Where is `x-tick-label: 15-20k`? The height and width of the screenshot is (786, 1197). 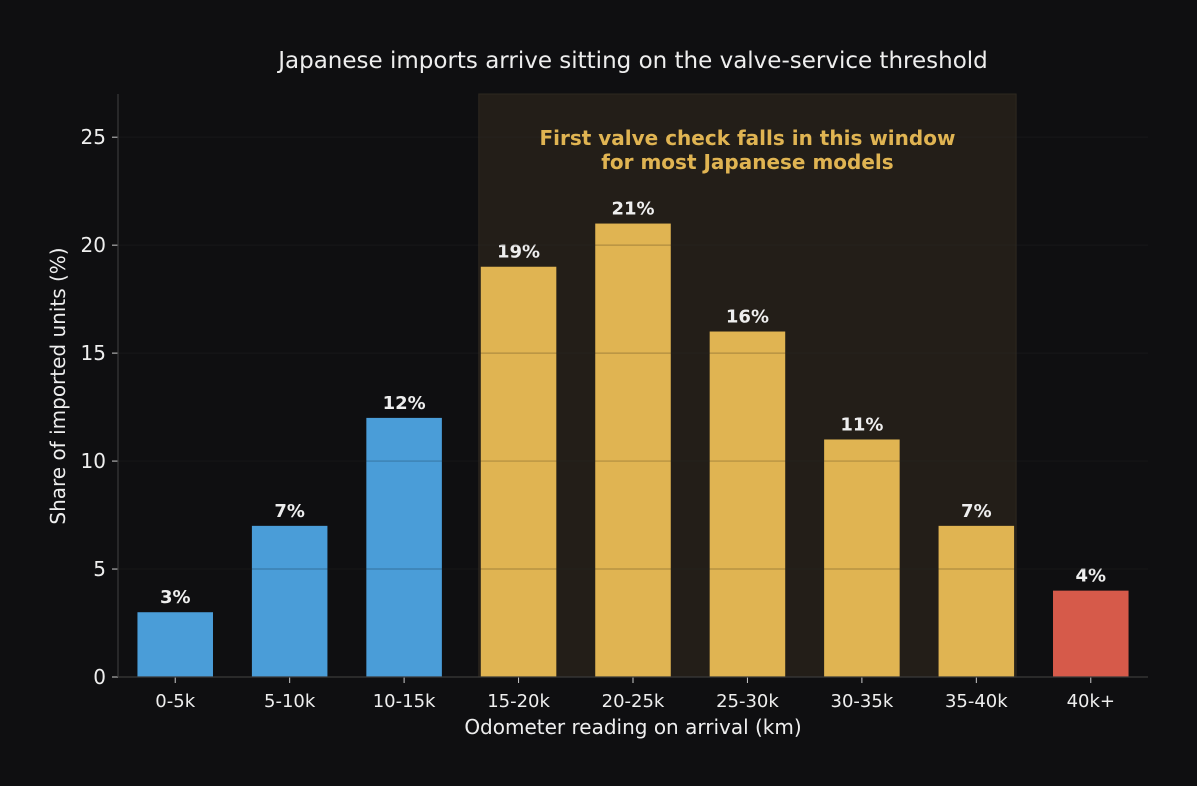 x-tick-label: 15-20k is located at coordinates (518, 701).